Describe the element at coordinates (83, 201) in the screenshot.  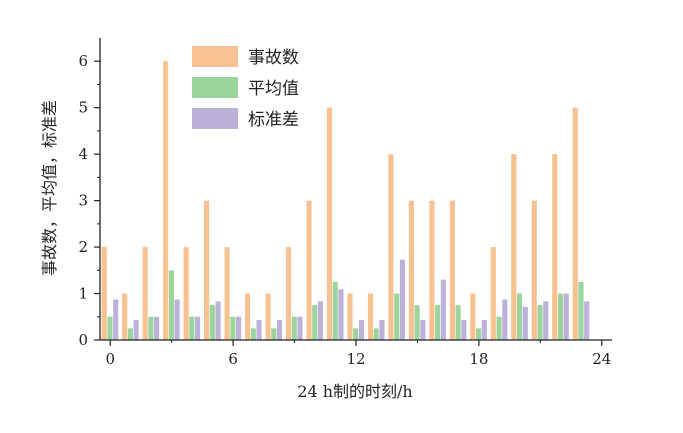
I see `y-tick-label-3: 3` at that location.